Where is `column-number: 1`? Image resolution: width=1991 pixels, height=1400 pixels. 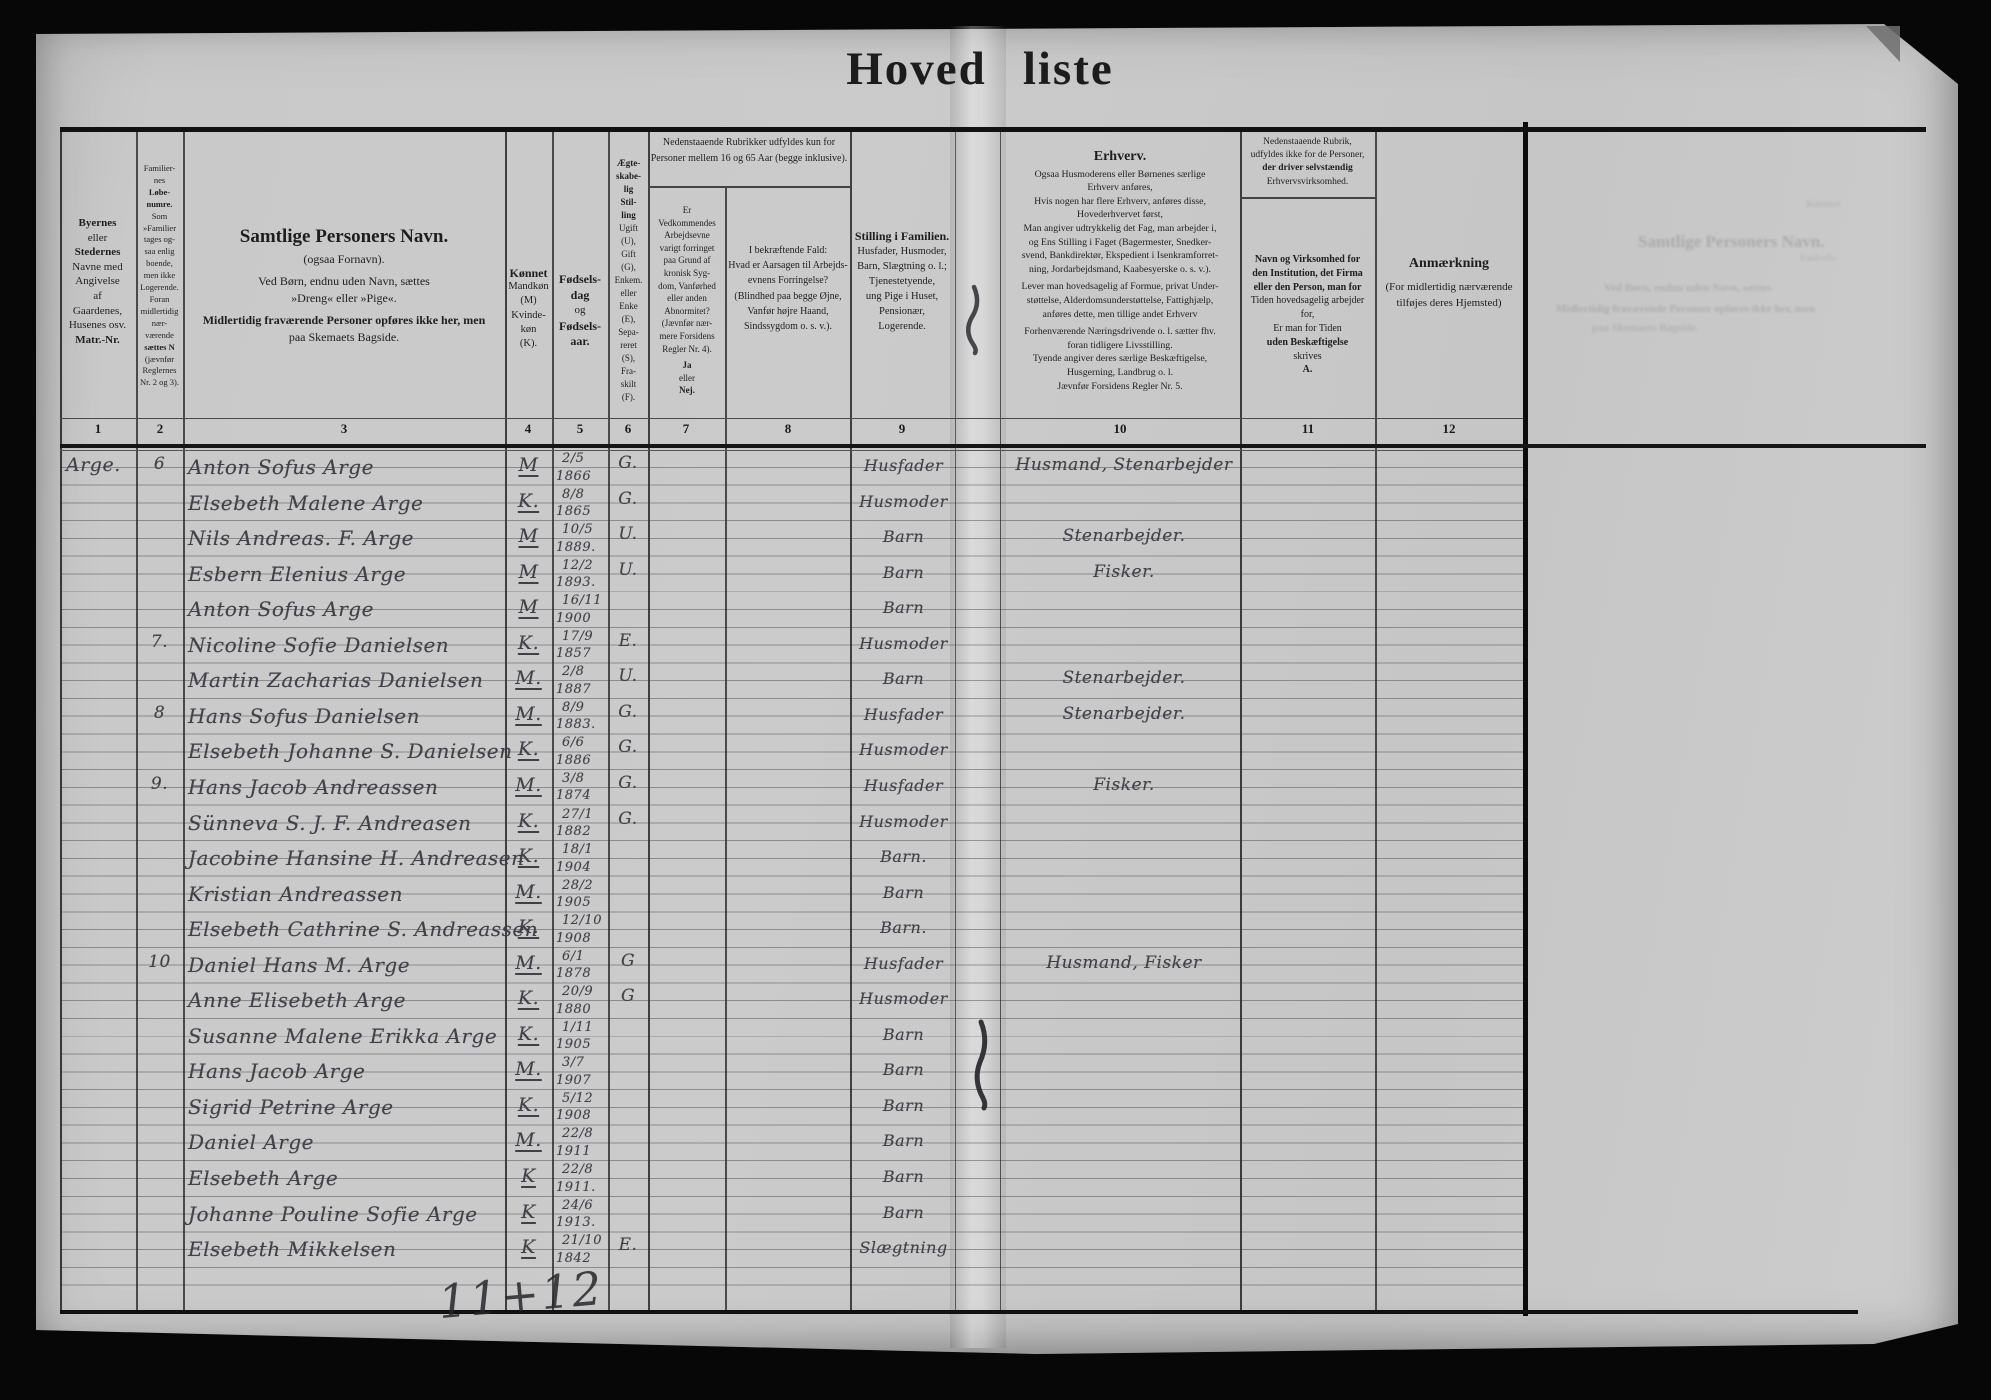 column-number: 1 is located at coordinates (98, 428).